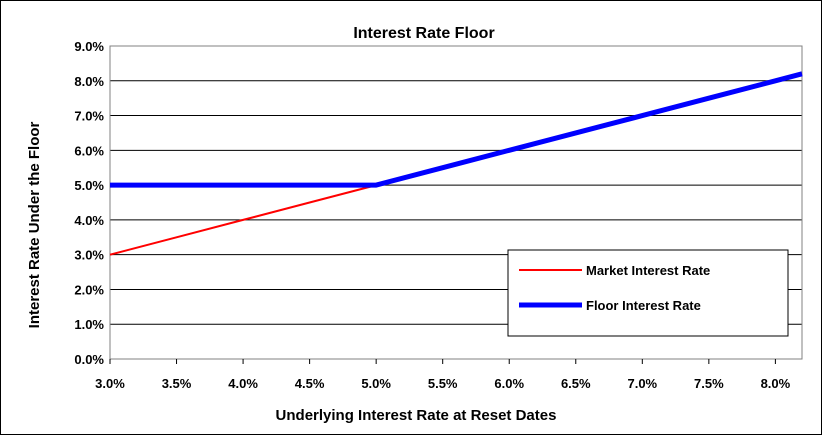 Image resolution: width=822 pixels, height=435 pixels. I want to click on x-tick-label: 3.5%, so click(177, 383).